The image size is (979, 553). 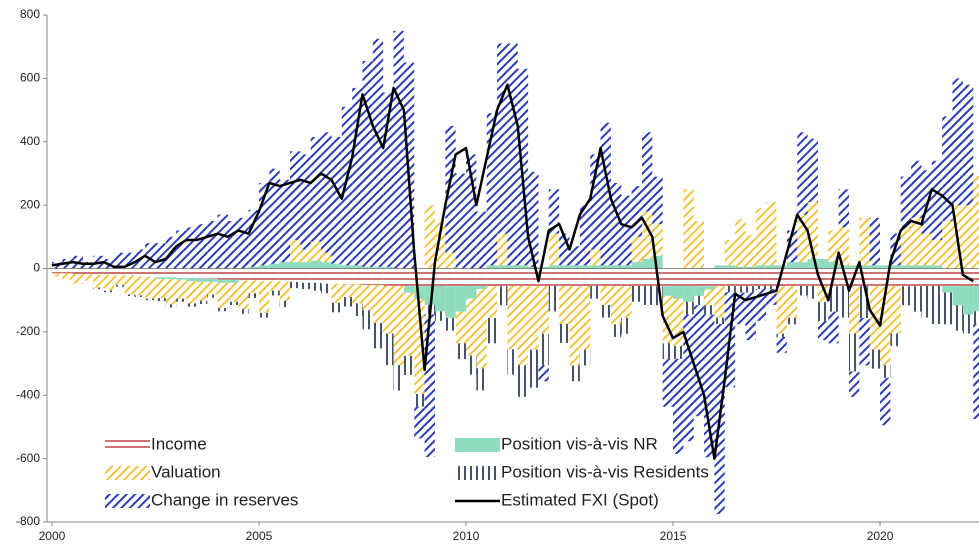 I want to click on x-tick-label: 2005, so click(x=259, y=536).